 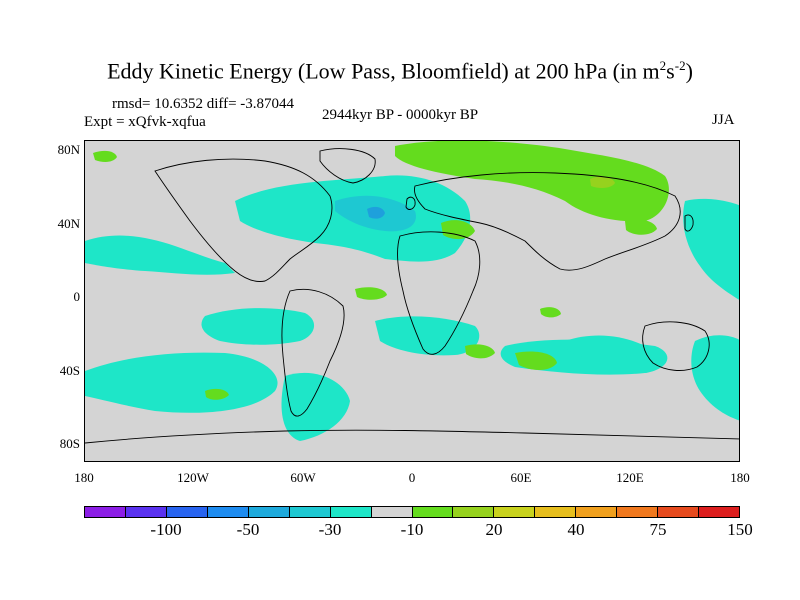 What do you see at coordinates (69, 443) in the screenshot?
I see `y-tick-80s: 80S` at bounding box center [69, 443].